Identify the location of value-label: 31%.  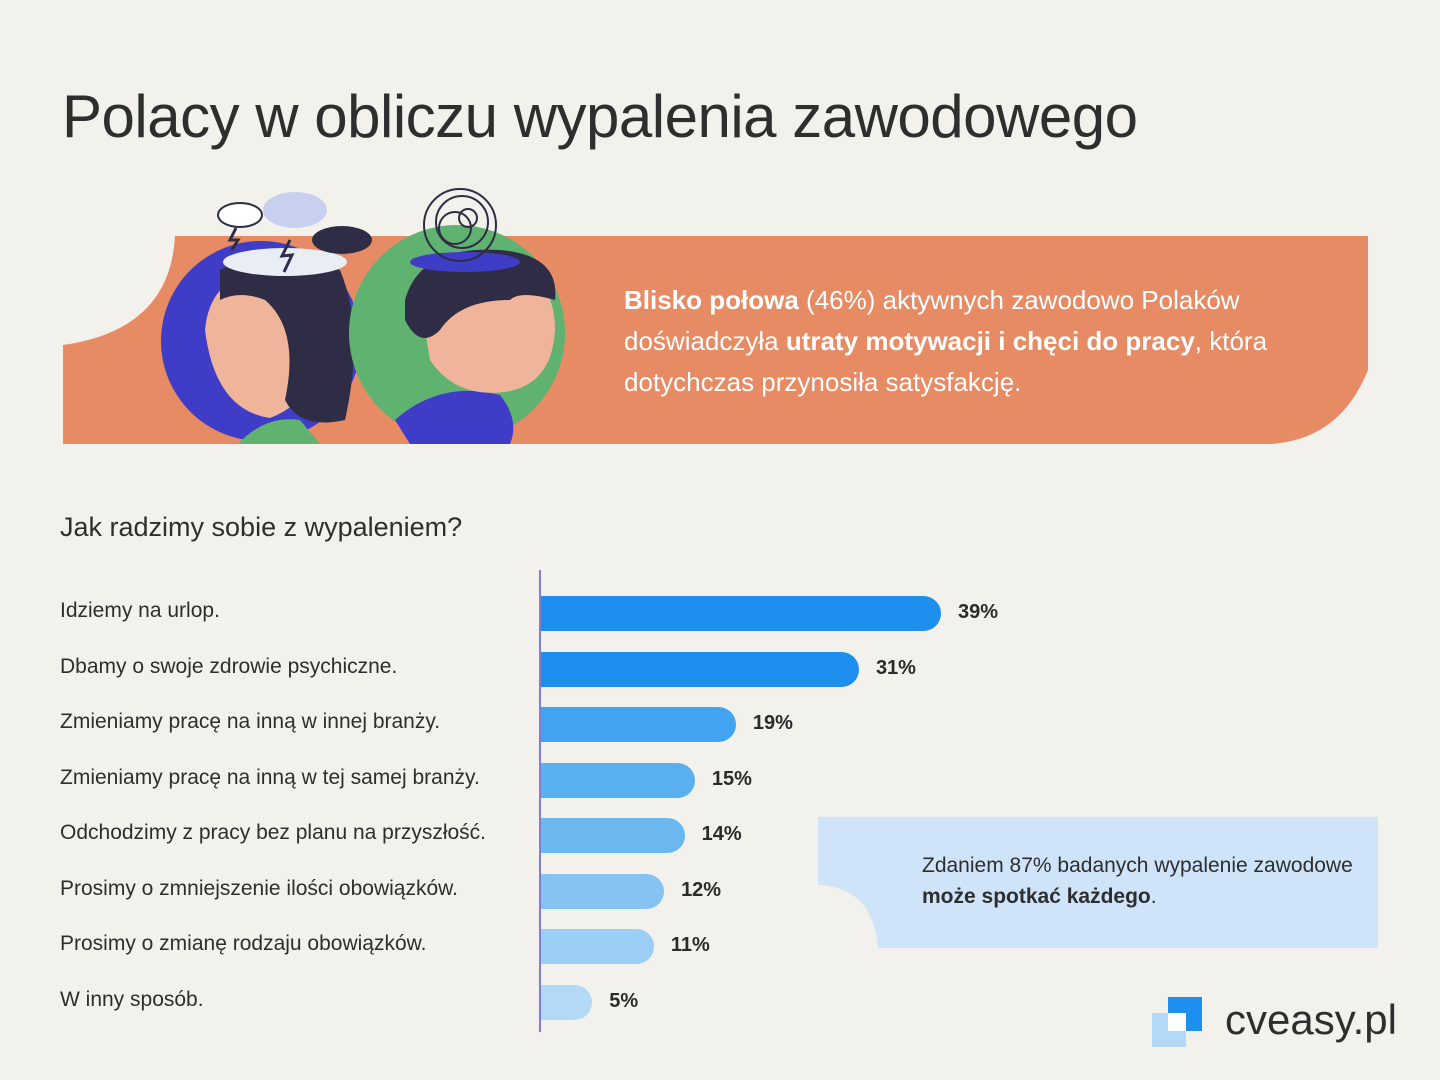
(895, 667).